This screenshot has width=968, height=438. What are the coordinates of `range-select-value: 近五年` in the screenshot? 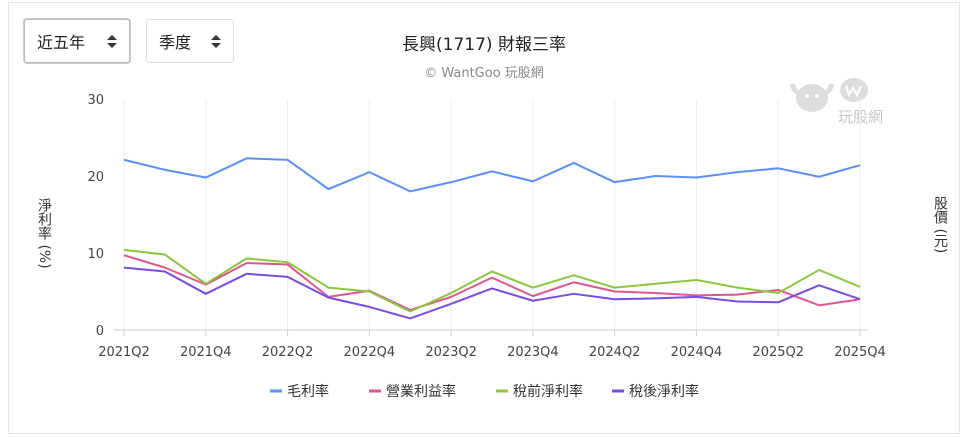 It's located at (61, 42).